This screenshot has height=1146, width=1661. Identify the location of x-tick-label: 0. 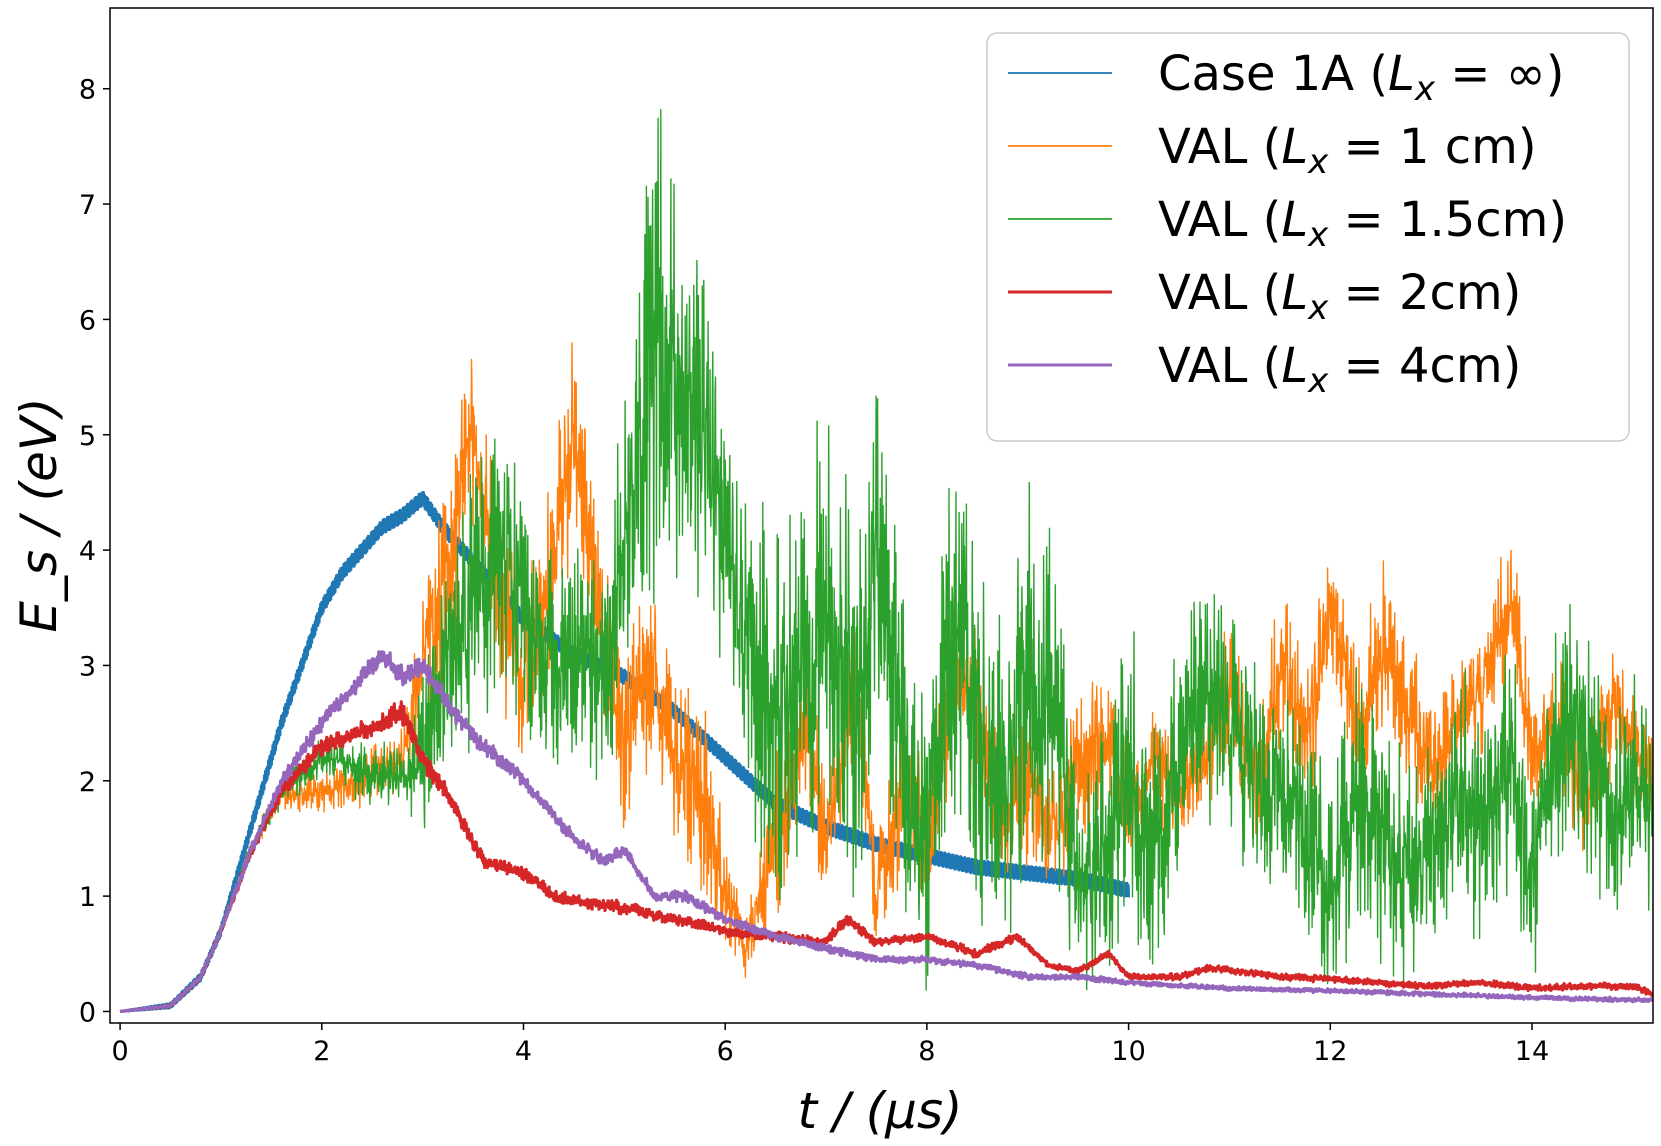
(119, 1051).